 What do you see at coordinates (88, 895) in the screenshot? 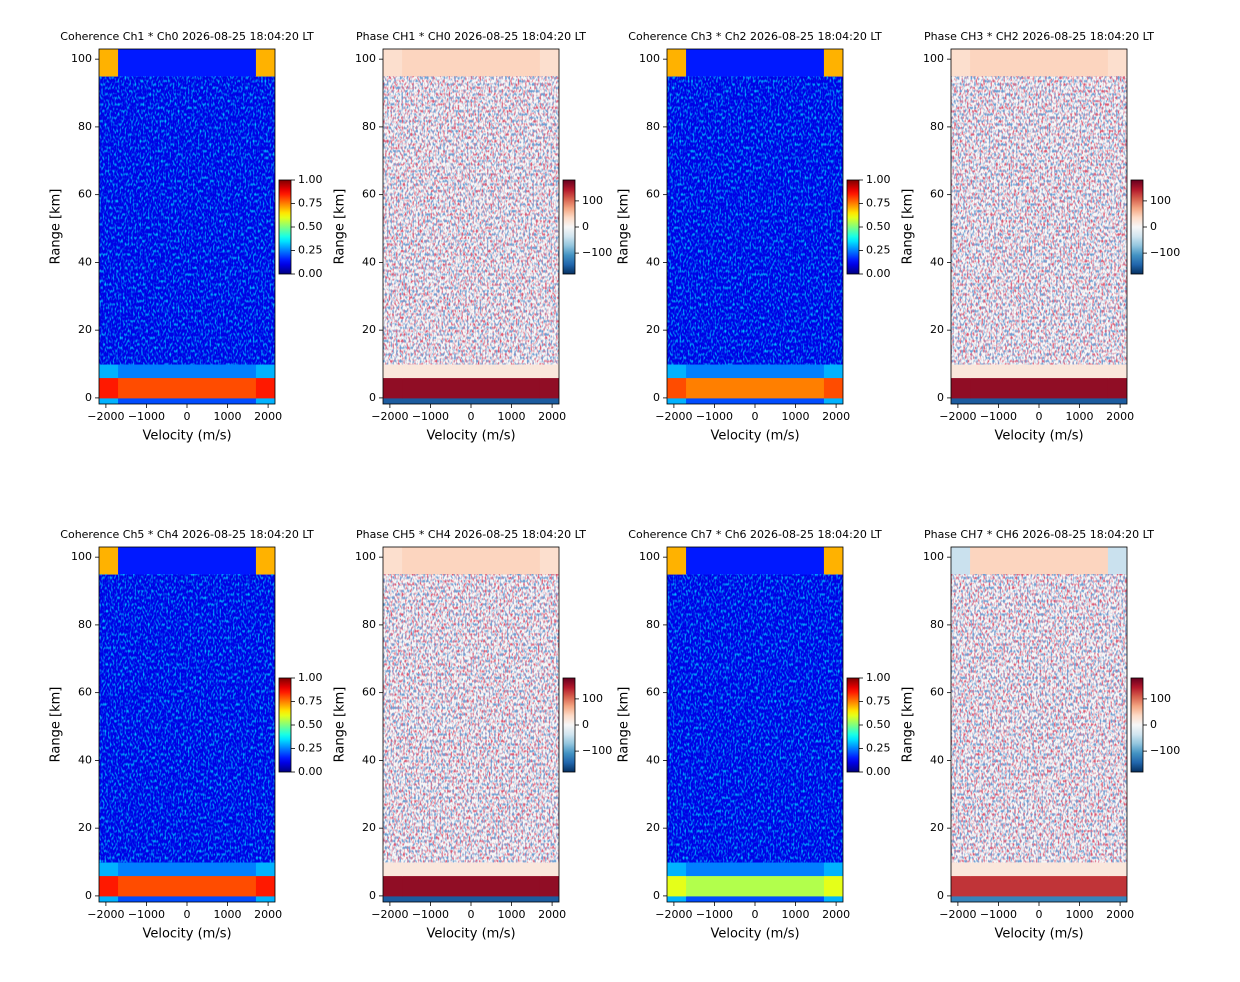
I see `y-tick-label: 0` at bounding box center [88, 895].